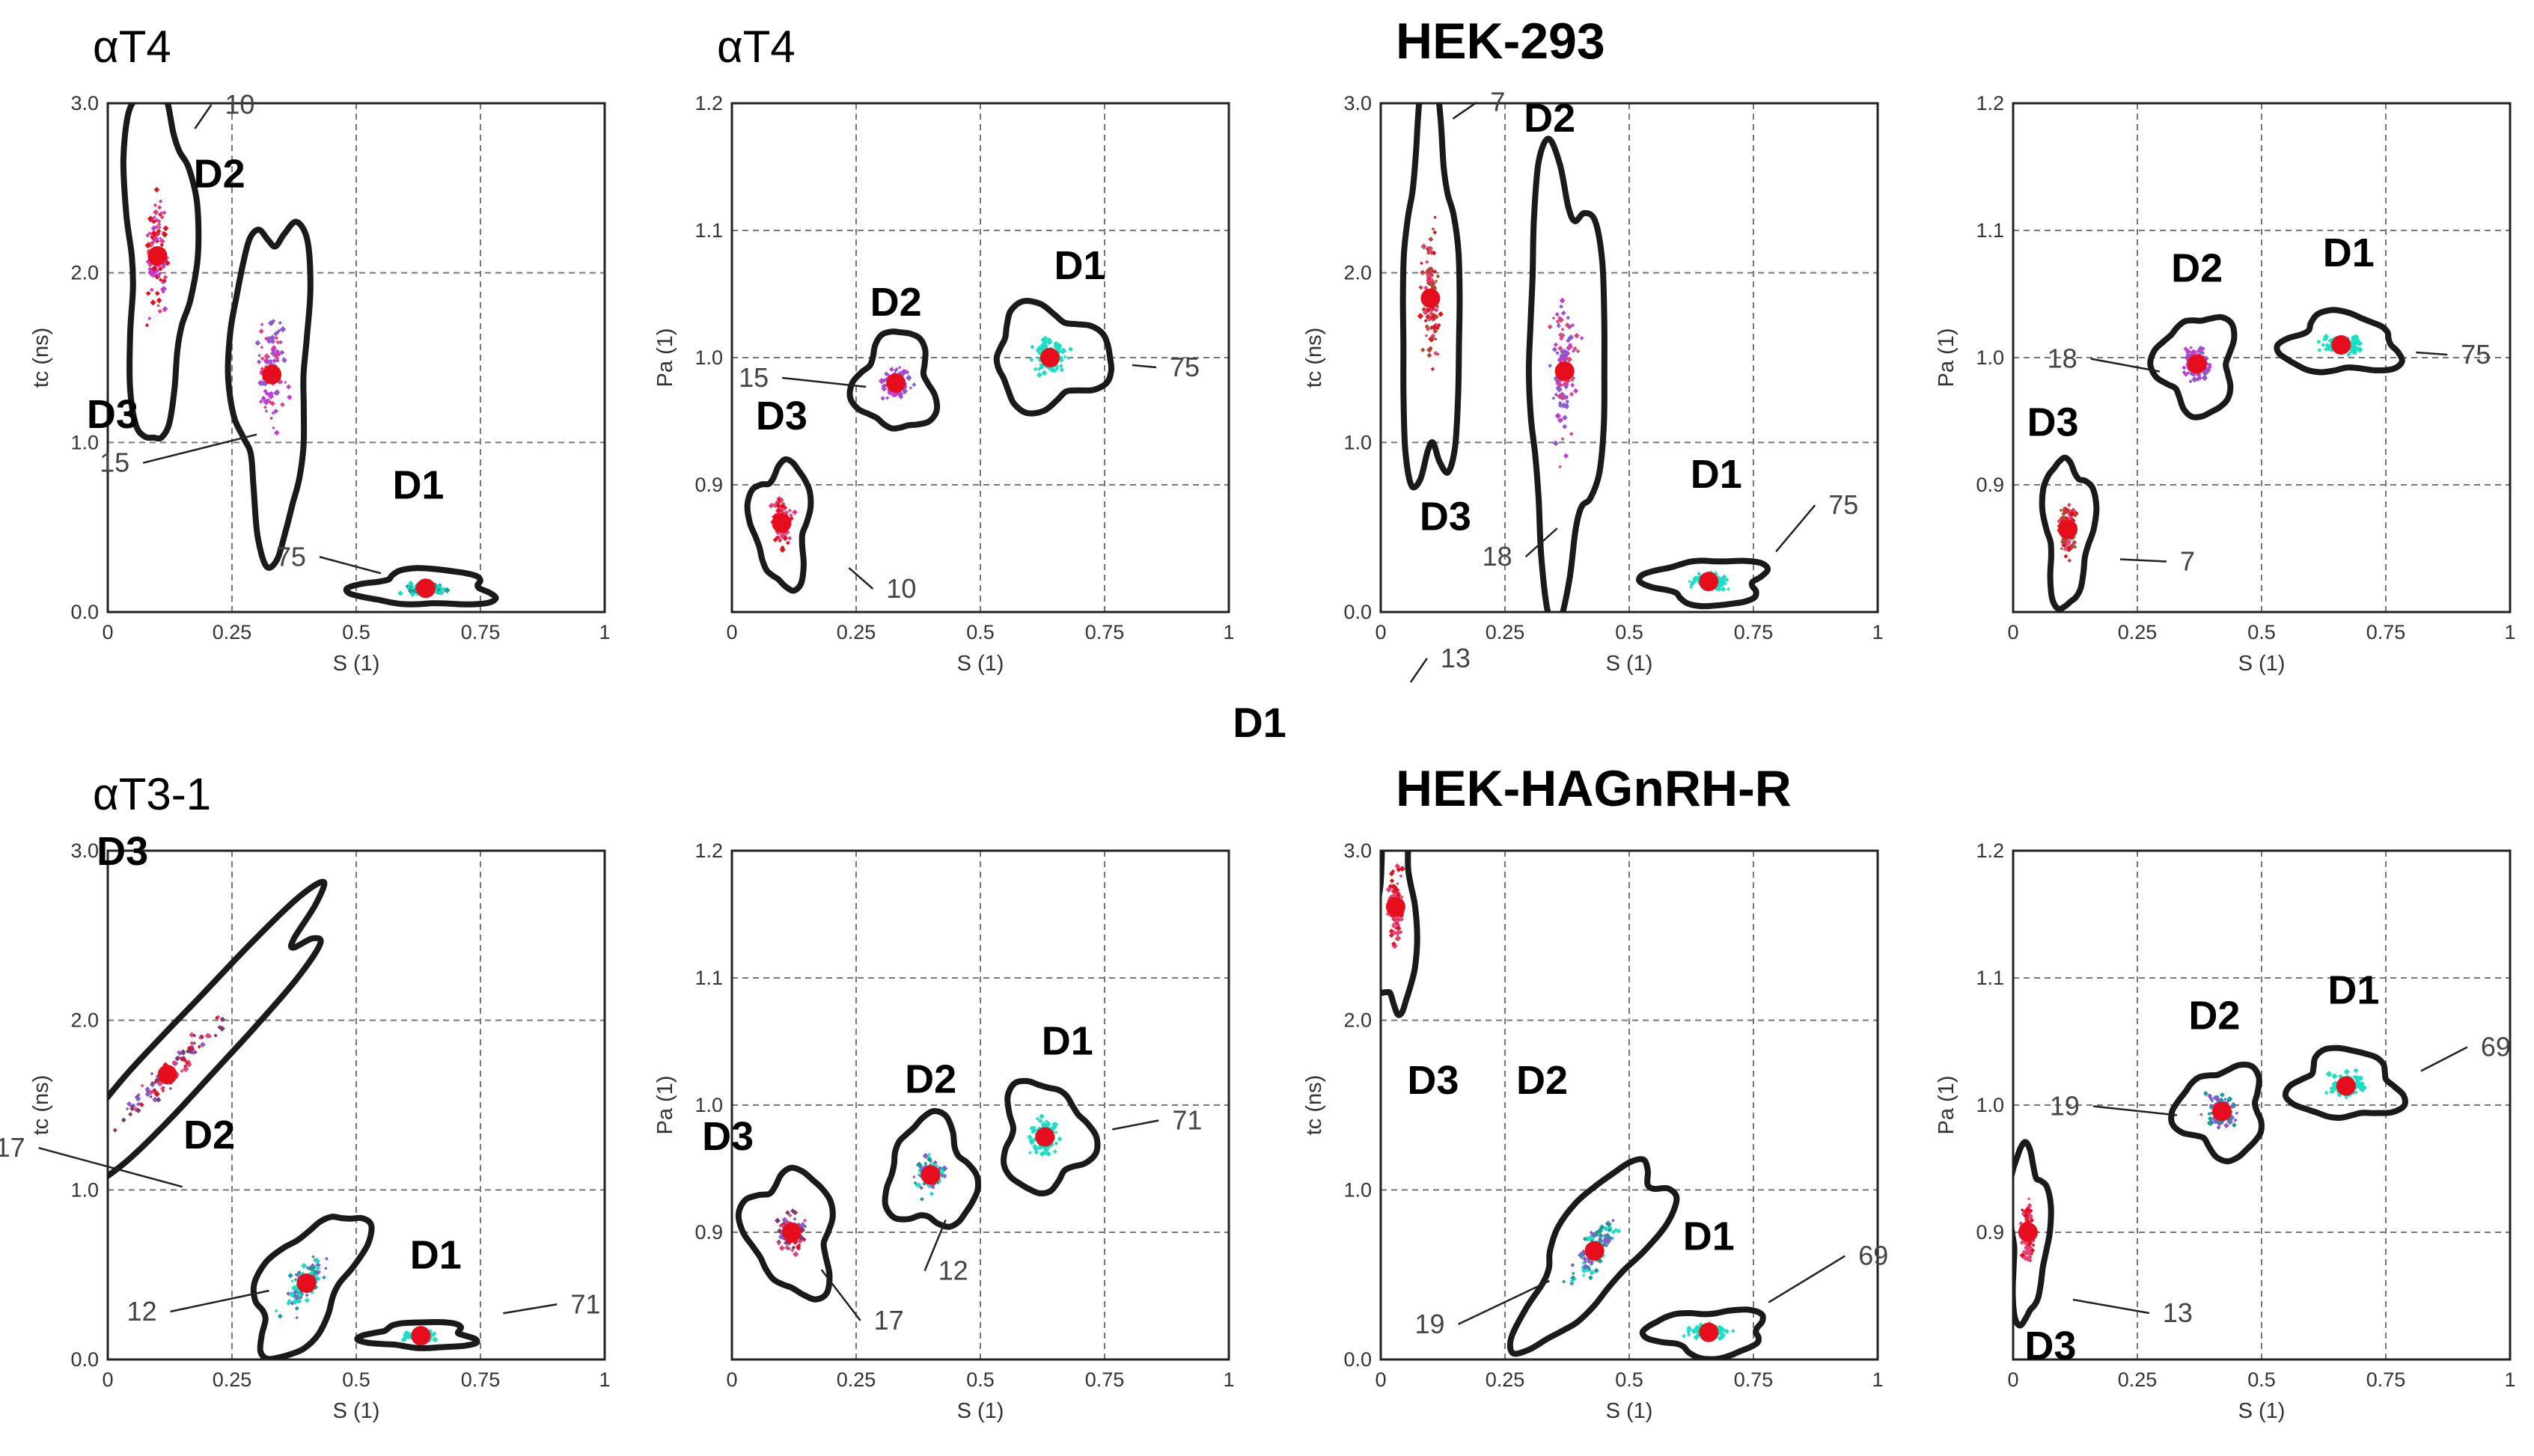 This screenshot has width=2534, height=1456. What do you see at coordinates (1873, 1256) in the screenshot?
I see `cluster-count: 69` at bounding box center [1873, 1256].